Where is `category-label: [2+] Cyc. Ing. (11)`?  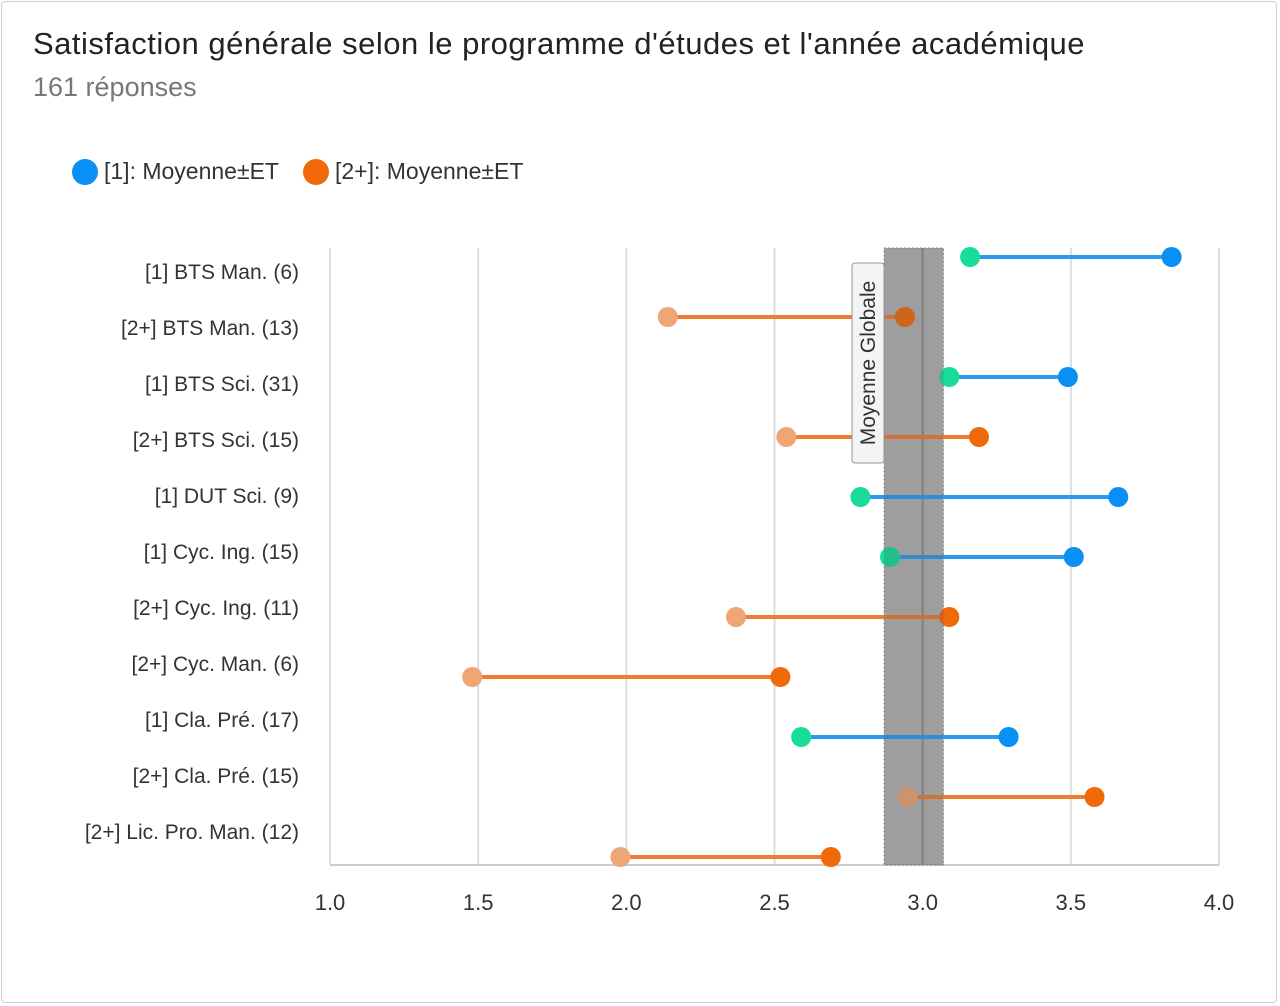
category-label: [2+] Cyc. Ing. (11) is located at coordinates (216, 608).